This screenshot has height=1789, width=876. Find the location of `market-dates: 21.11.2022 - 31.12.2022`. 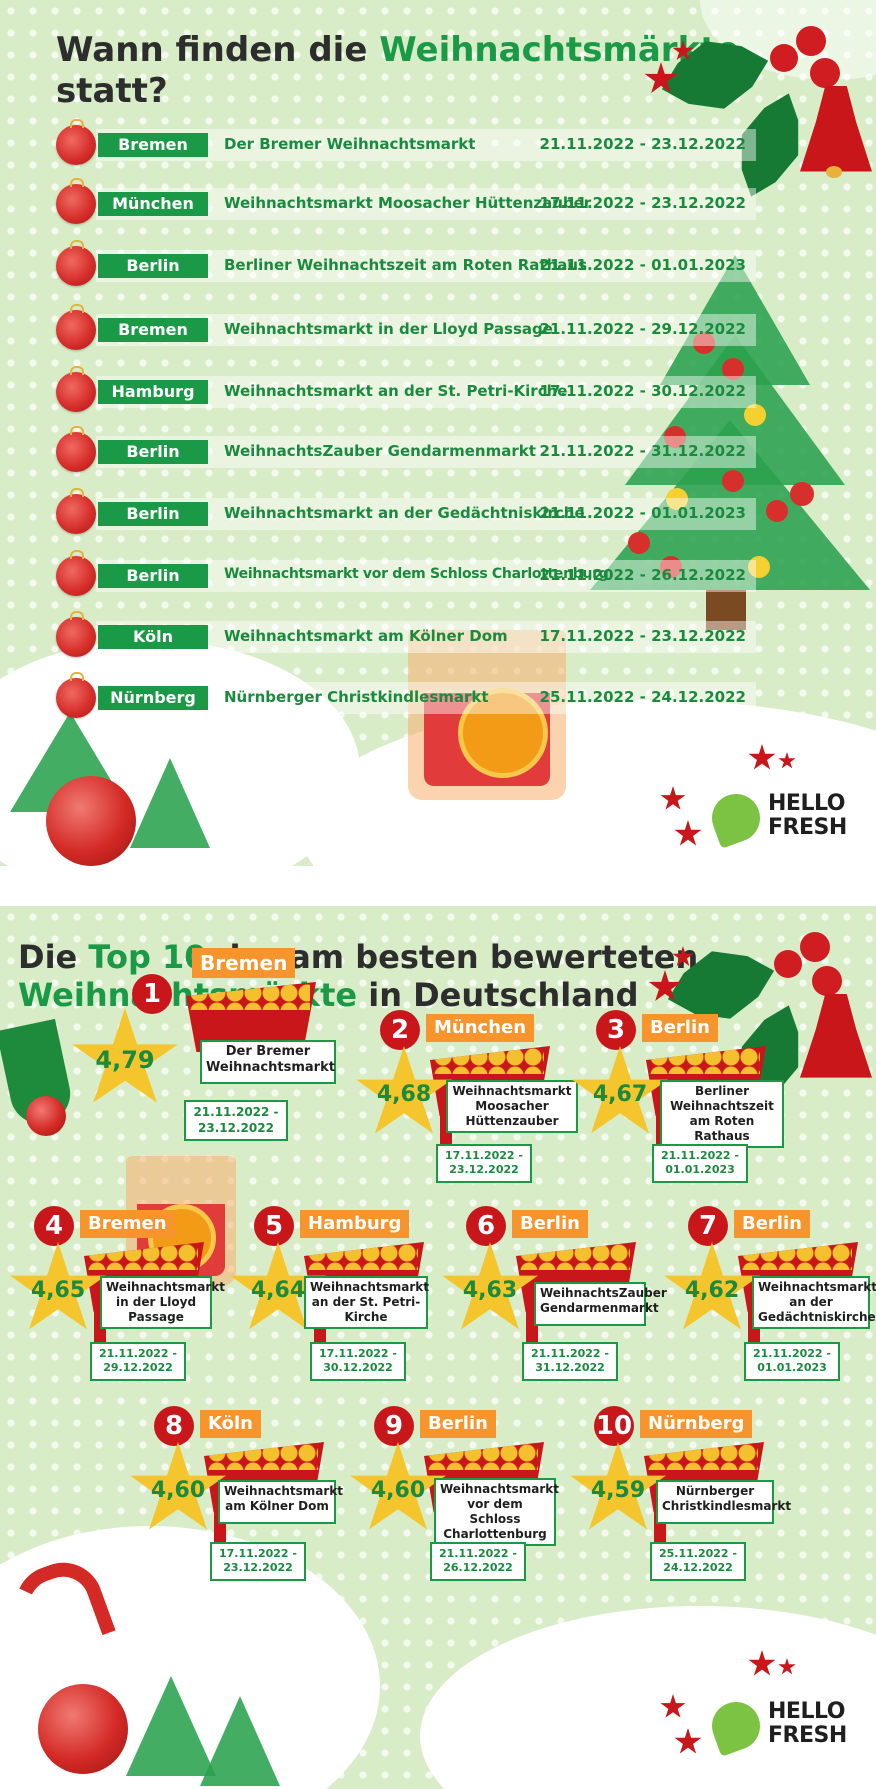

market-dates: 21.11.2022 - 31.12.2022 is located at coordinates (642, 451).